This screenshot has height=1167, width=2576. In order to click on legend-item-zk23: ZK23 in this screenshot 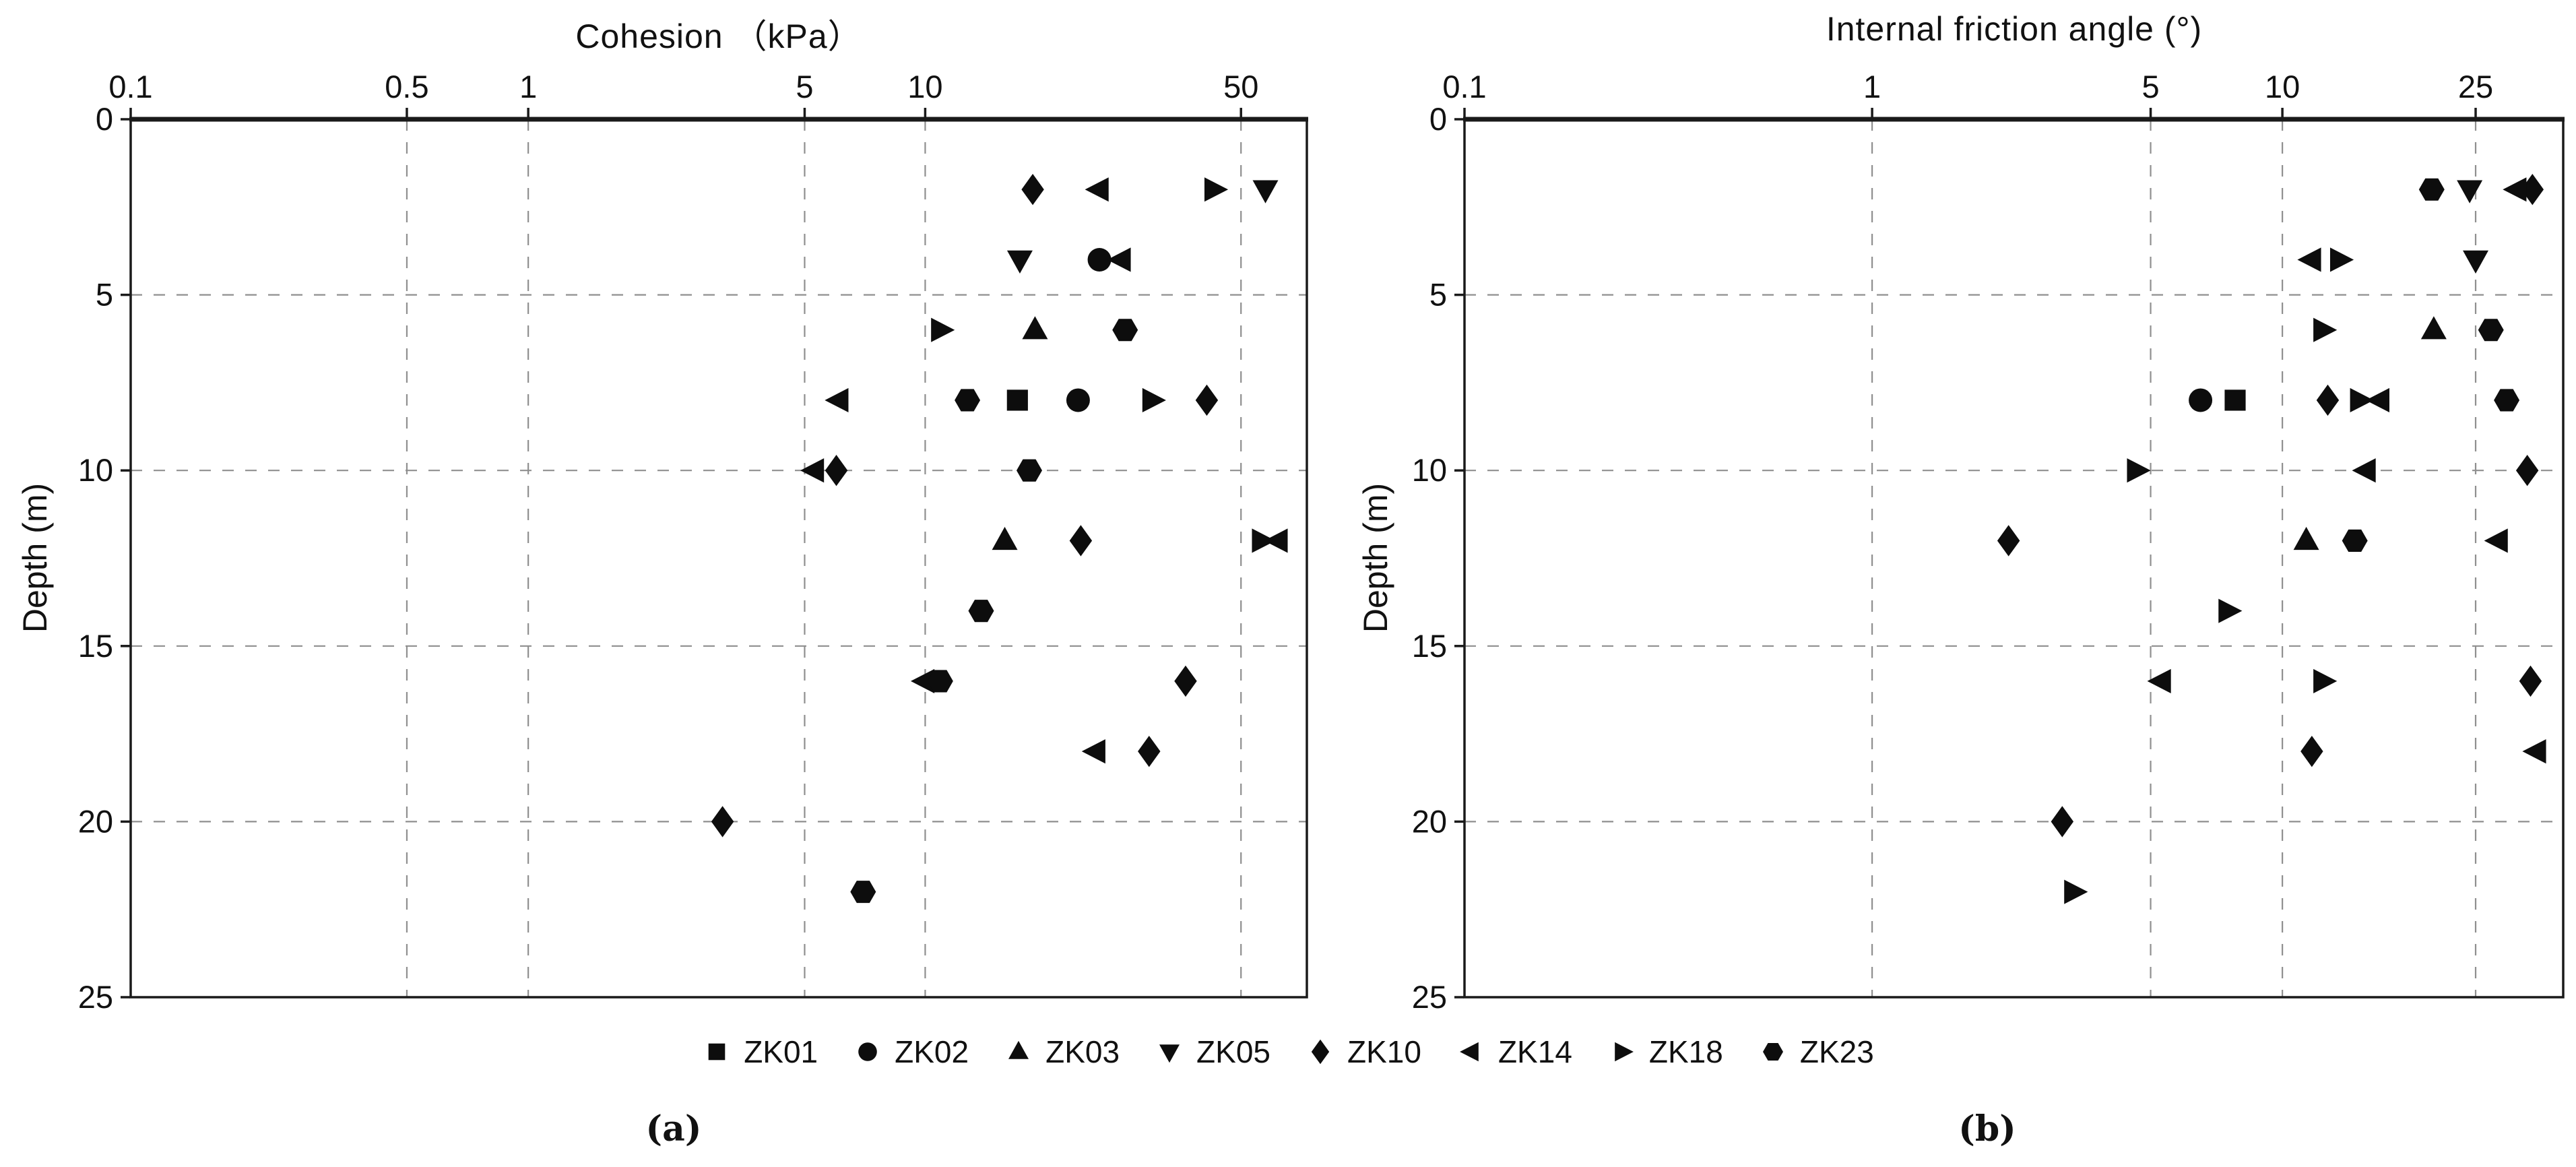, I will do `click(1816, 1052)`.